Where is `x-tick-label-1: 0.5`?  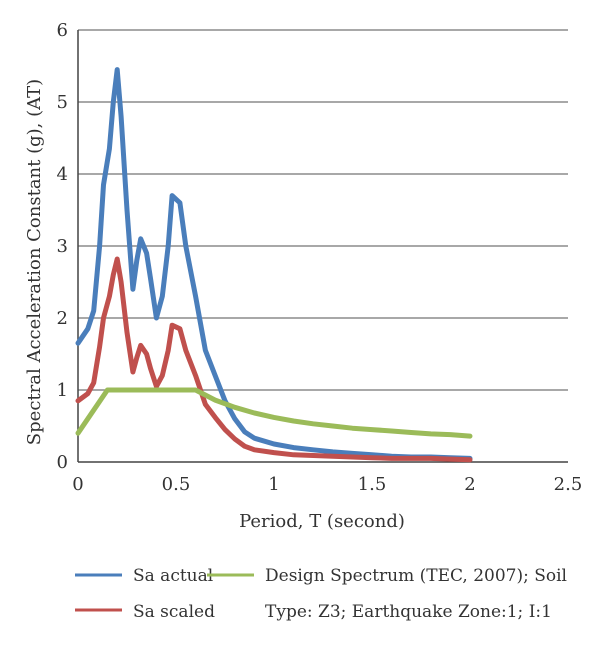
x-tick-label-1: 0.5 is located at coordinates (176, 484).